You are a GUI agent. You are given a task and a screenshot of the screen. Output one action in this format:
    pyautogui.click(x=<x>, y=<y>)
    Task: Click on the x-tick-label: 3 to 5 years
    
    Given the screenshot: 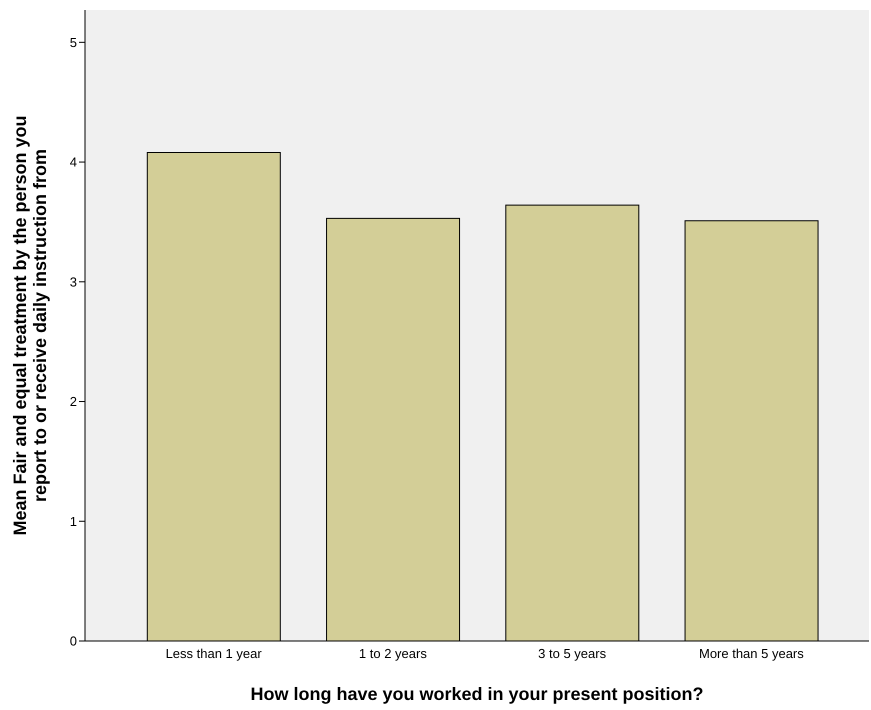 What is the action you would take?
    pyautogui.click(x=572, y=654)
    